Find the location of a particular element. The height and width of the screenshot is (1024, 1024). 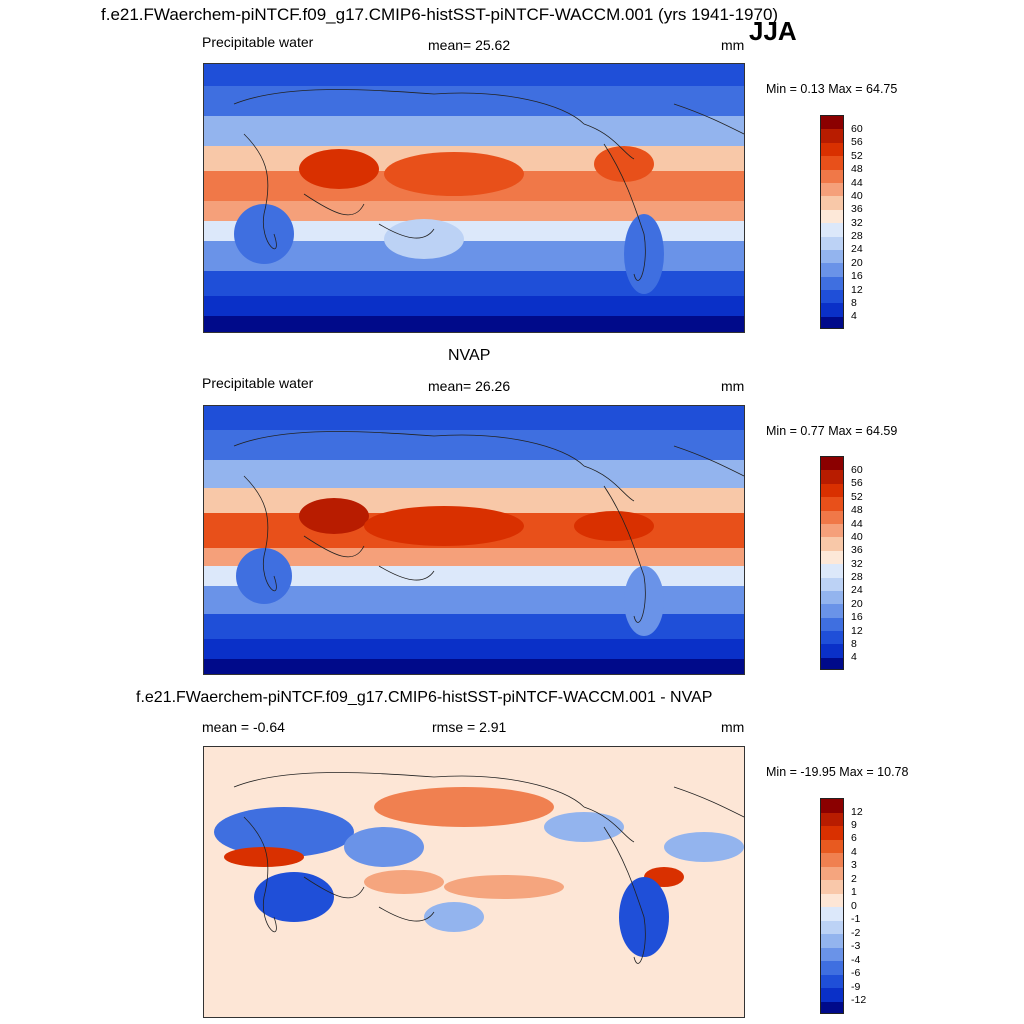

panel1-cb-label: 28 is located at coordinates (857, 236).